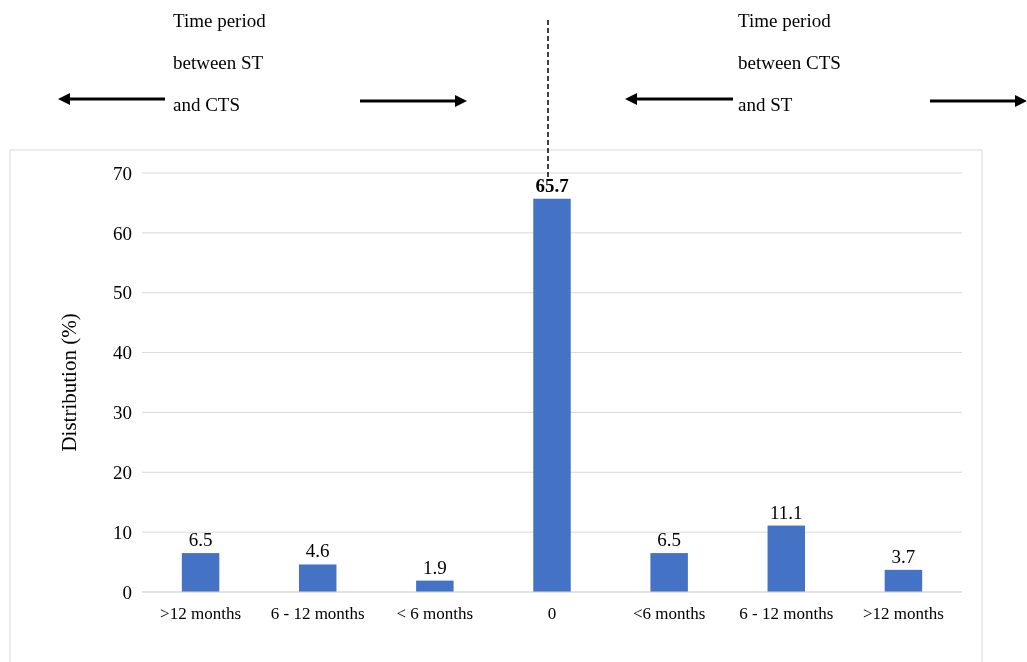 This screenshot has width=1027, height=662. What do you see at coordinates (317, 551) in the screenshot?
I see `data-label: 4.6` at bounding box center [317, 551].